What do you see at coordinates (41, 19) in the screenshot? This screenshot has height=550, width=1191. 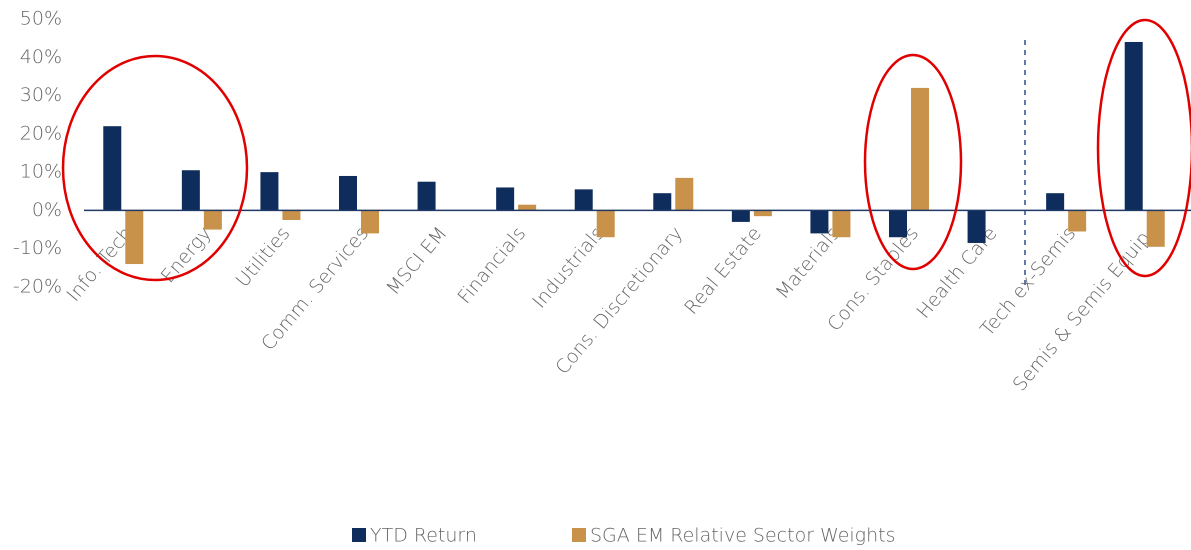 I see `y-tick-label: 50%` at bounding box center [41, 19].